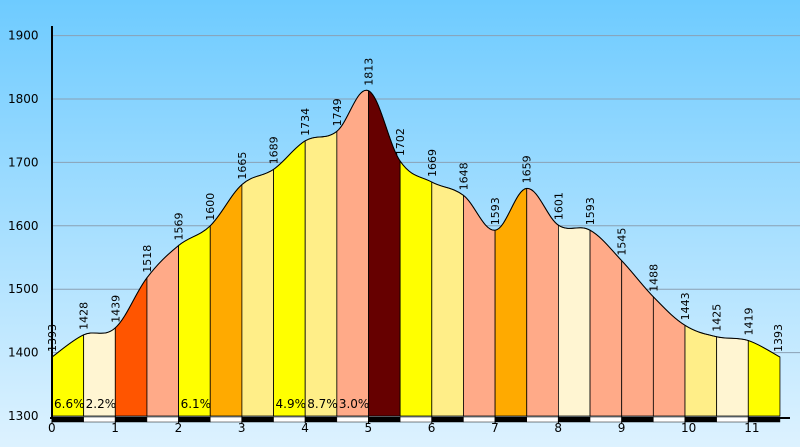 The height and width of the screenshot is (447, 800). I want to click on x-tick-label: 11, so click(751, 428).